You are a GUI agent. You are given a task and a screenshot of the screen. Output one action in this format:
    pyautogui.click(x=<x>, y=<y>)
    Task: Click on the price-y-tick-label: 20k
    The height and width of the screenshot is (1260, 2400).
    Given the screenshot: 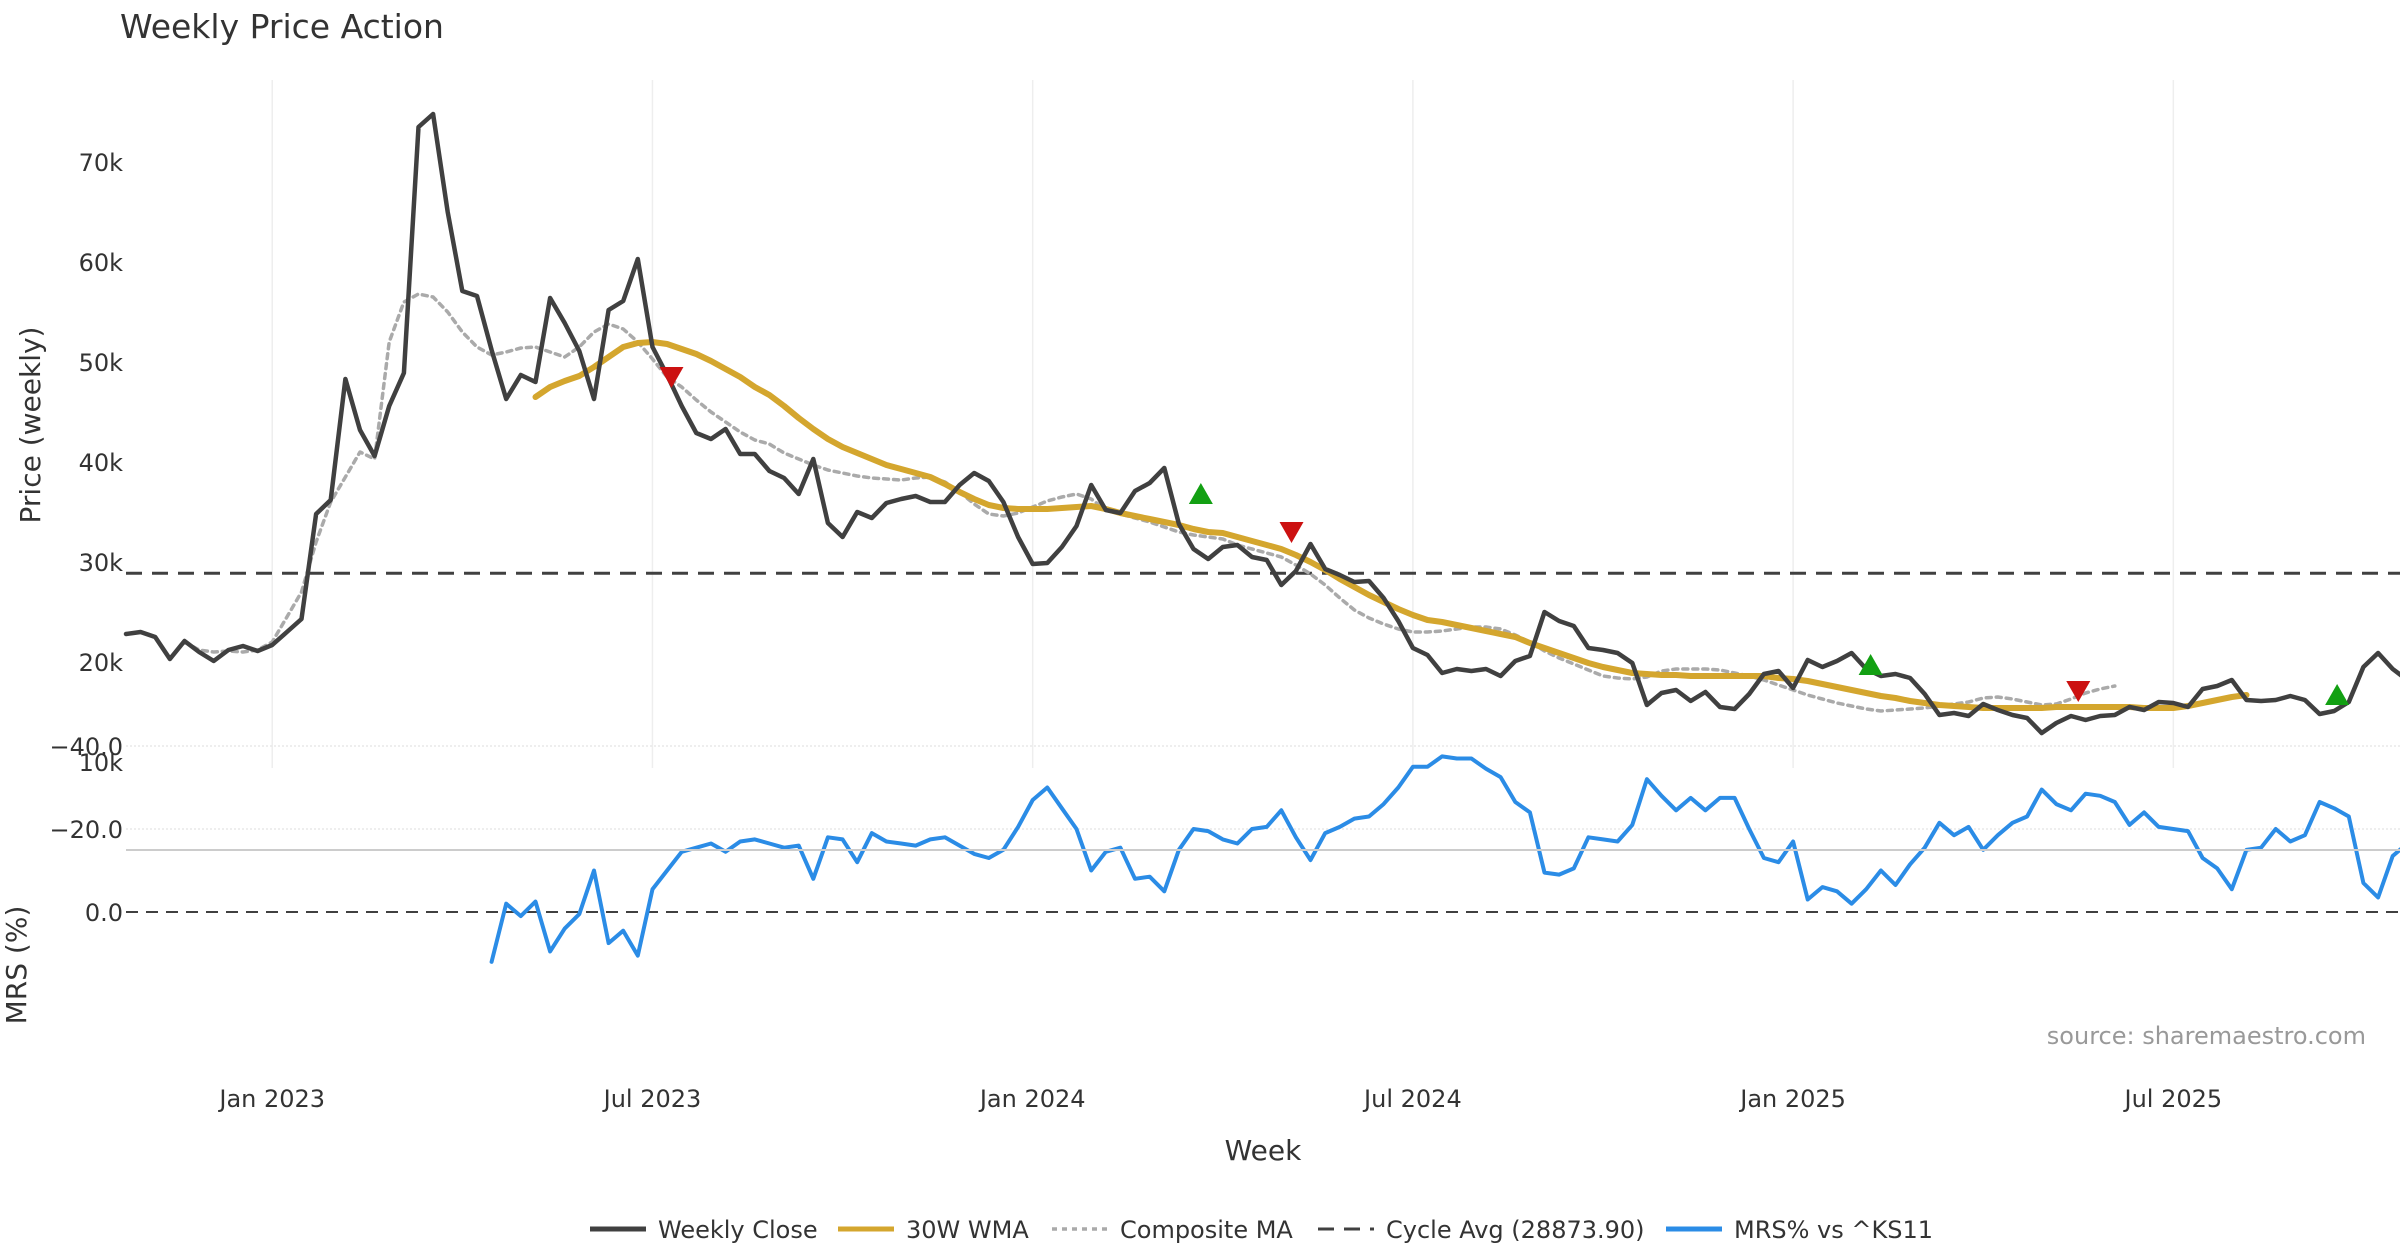 What is the action you would take?
    pyautogui.click(x=101, y=663)
    